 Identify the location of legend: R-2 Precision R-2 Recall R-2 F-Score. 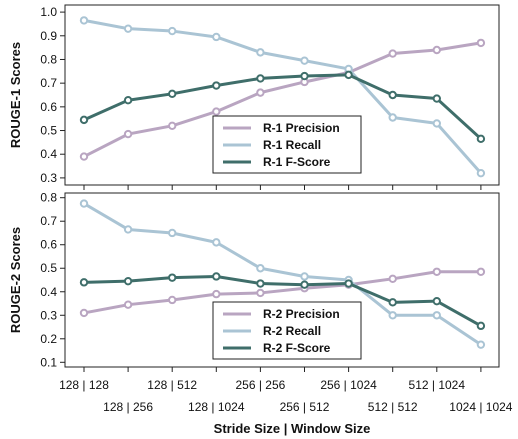
(287, 330).